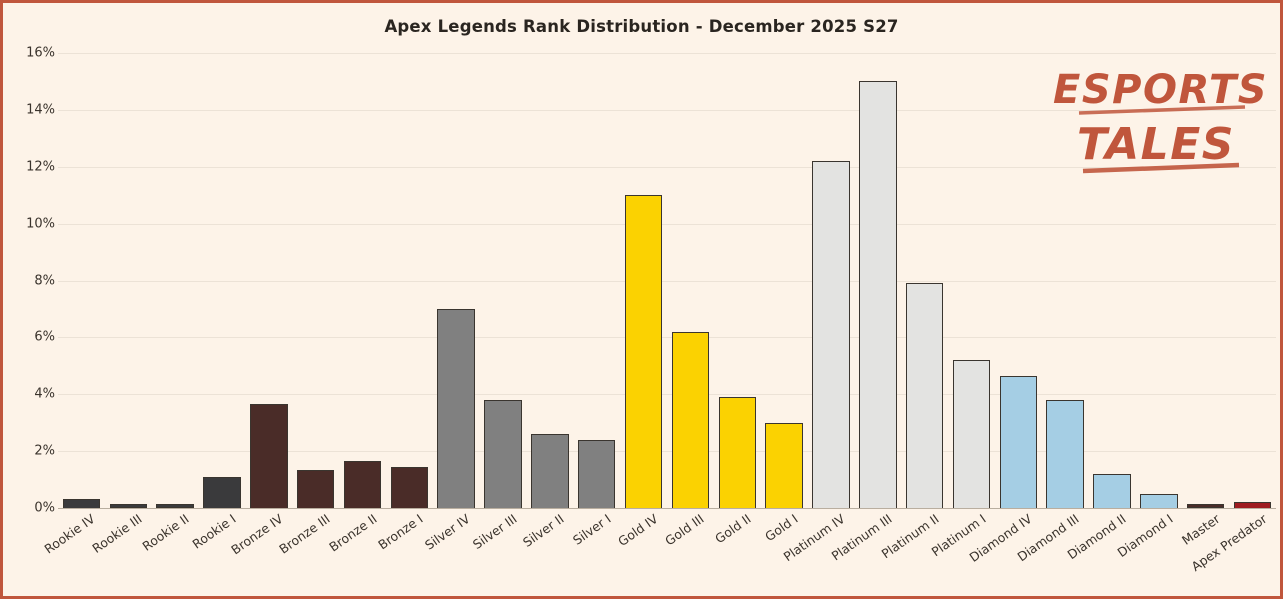 The height and width of the screenshot is (599, 1283). What do you see at coordinates (40, 224) in the screenshot?
I see `y-axis-tick-label: 10%` at bounding box center [40, 224].